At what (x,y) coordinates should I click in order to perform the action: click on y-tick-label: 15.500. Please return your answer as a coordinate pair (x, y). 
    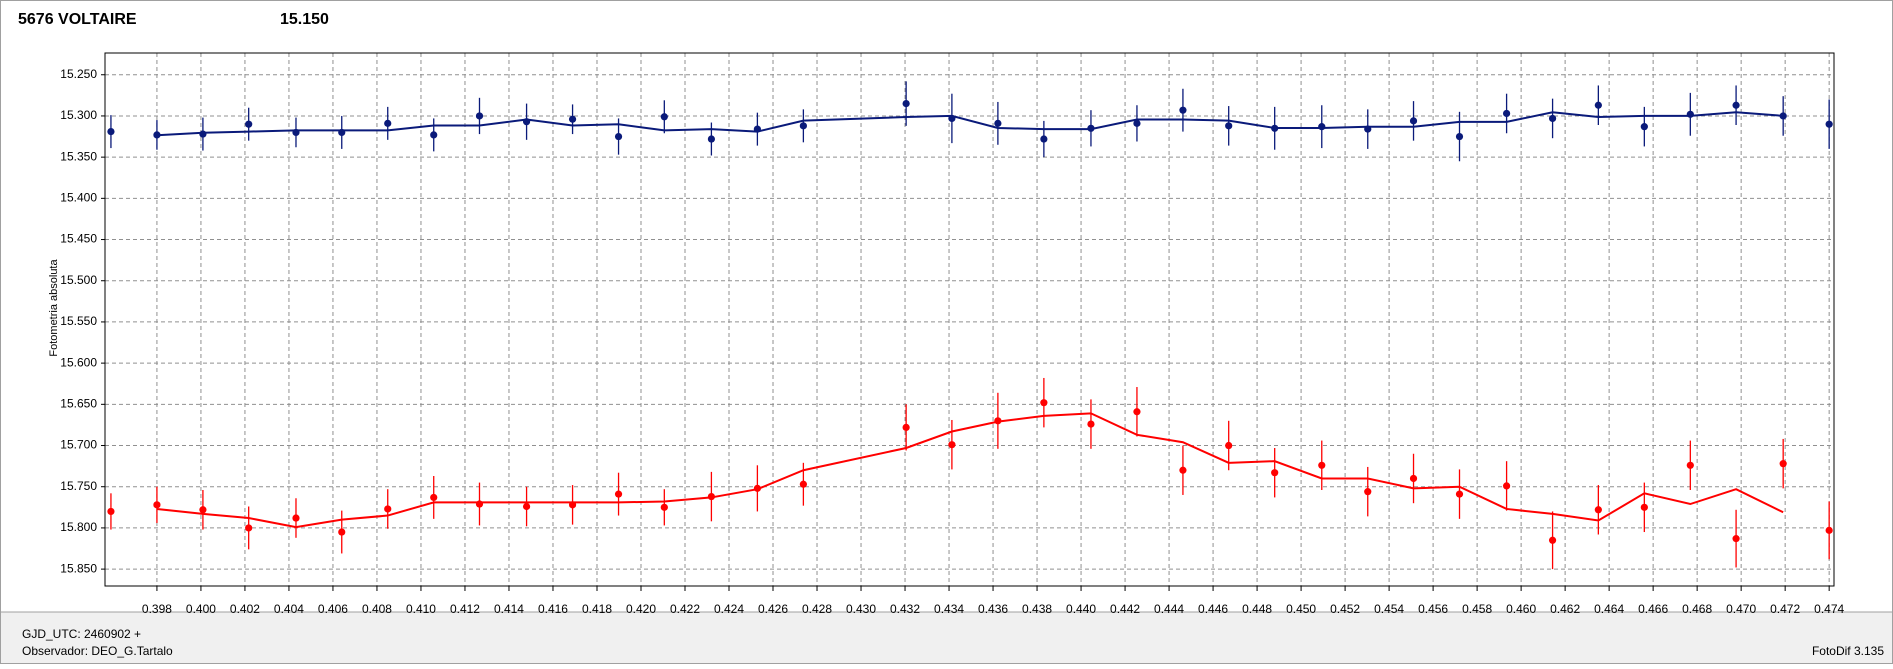
    Looking at the image, I should click on (78, 280).